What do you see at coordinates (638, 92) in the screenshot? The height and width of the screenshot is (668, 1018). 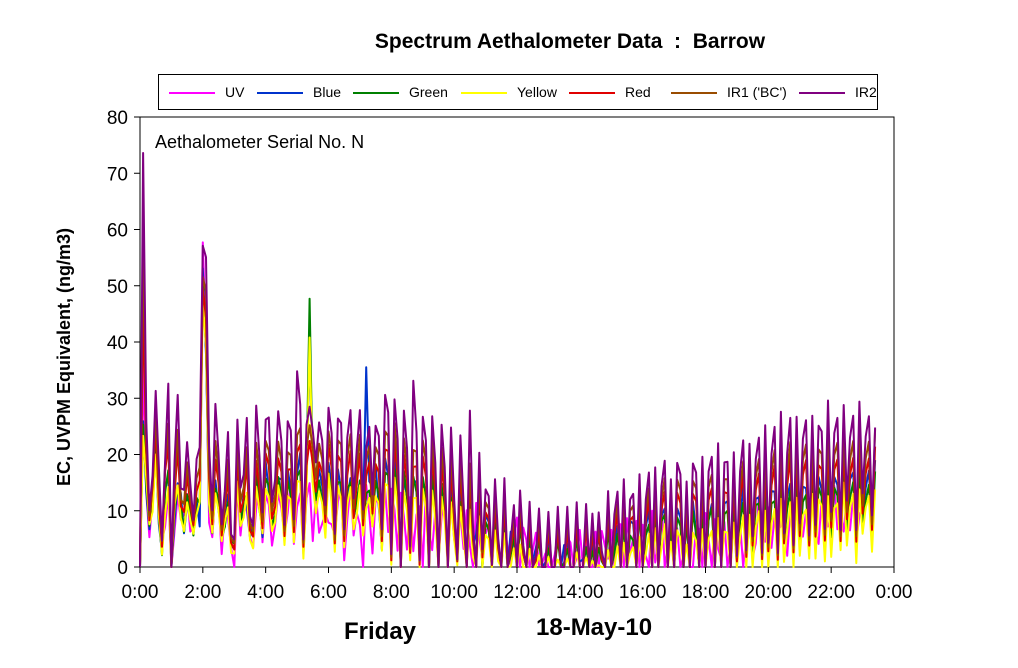 I see `legend-label: Red` at bounding box center [638, 92].